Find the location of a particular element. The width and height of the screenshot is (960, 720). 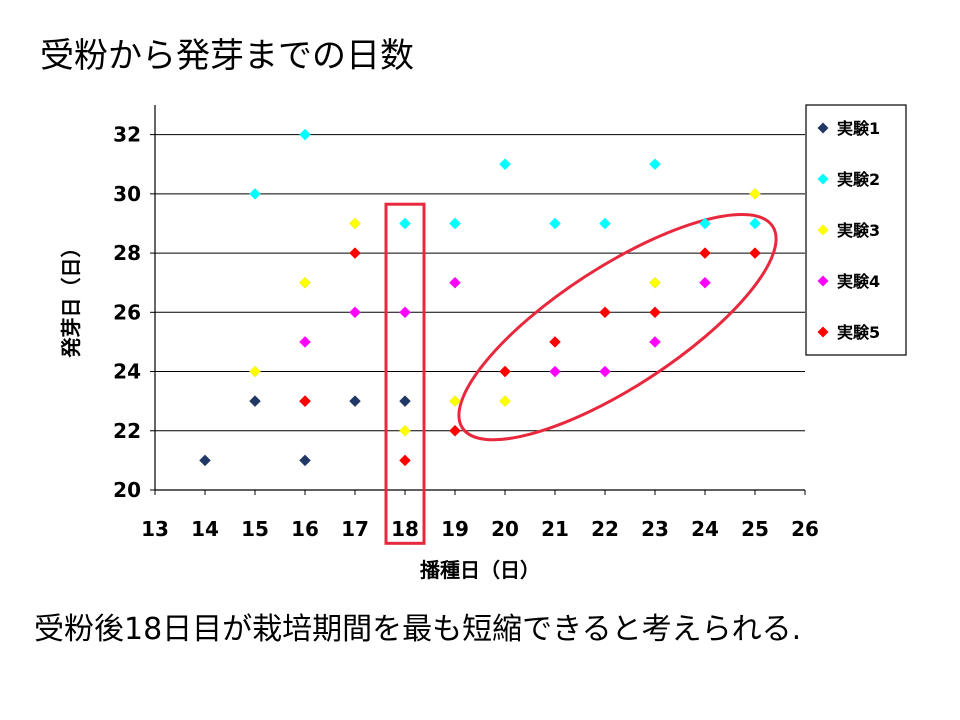

y-tick-label: 30 is located at coordinates (127, 194).